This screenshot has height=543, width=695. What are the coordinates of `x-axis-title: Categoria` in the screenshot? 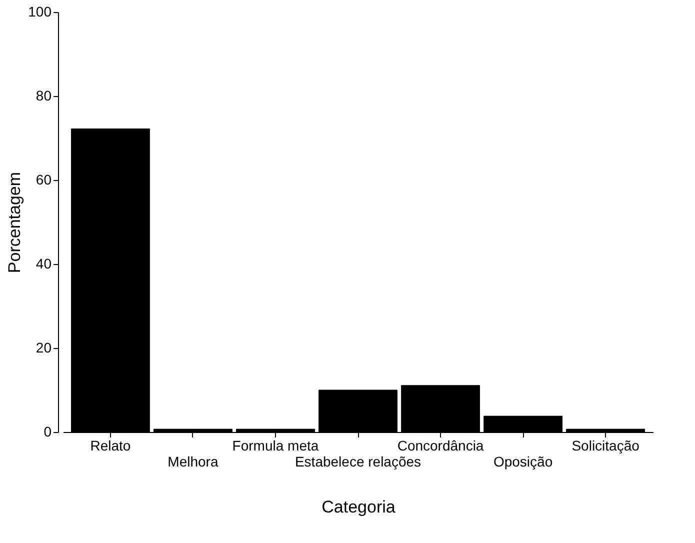 It's located at (359, 507).